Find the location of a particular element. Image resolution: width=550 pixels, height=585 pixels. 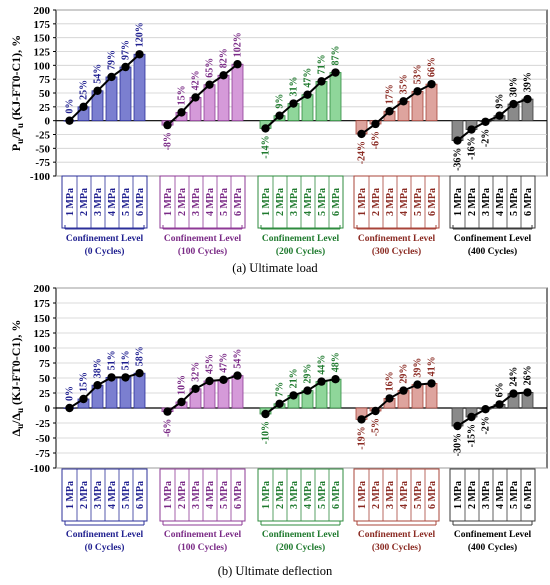

y-axis-label-part: u is located at coordinates (20, 141).